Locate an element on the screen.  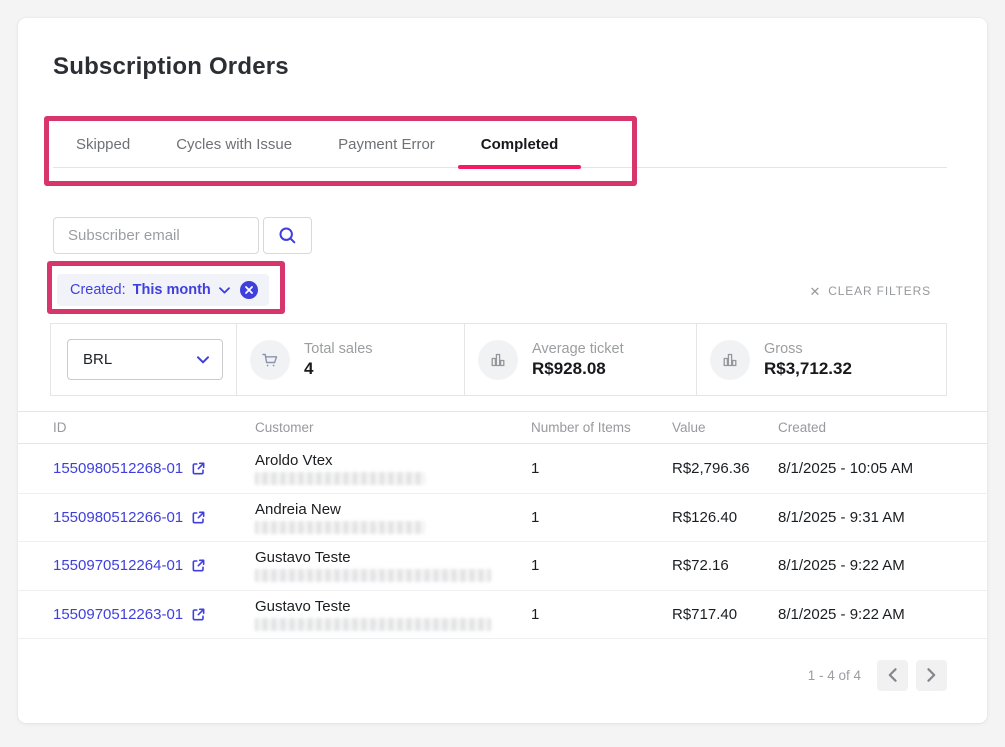
stat-gross: Gross R$3,712.32 is located at coordinates (821, 359).